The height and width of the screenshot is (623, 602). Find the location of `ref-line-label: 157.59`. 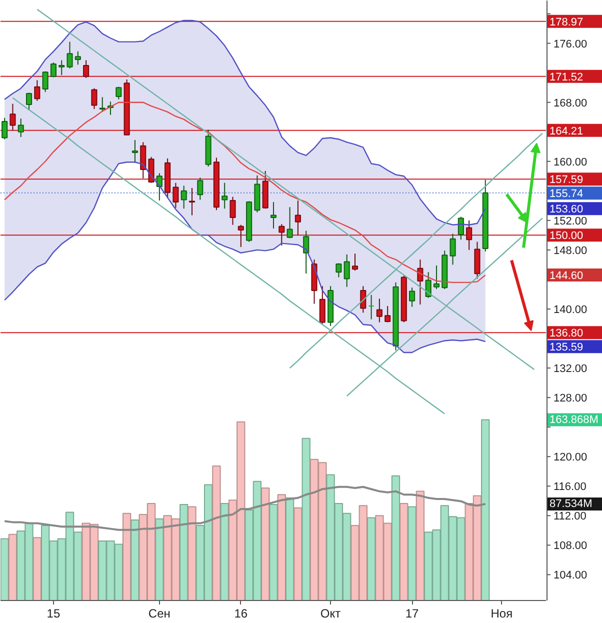

ref-line-label: 157.59 is located at coordinates (567, 180).